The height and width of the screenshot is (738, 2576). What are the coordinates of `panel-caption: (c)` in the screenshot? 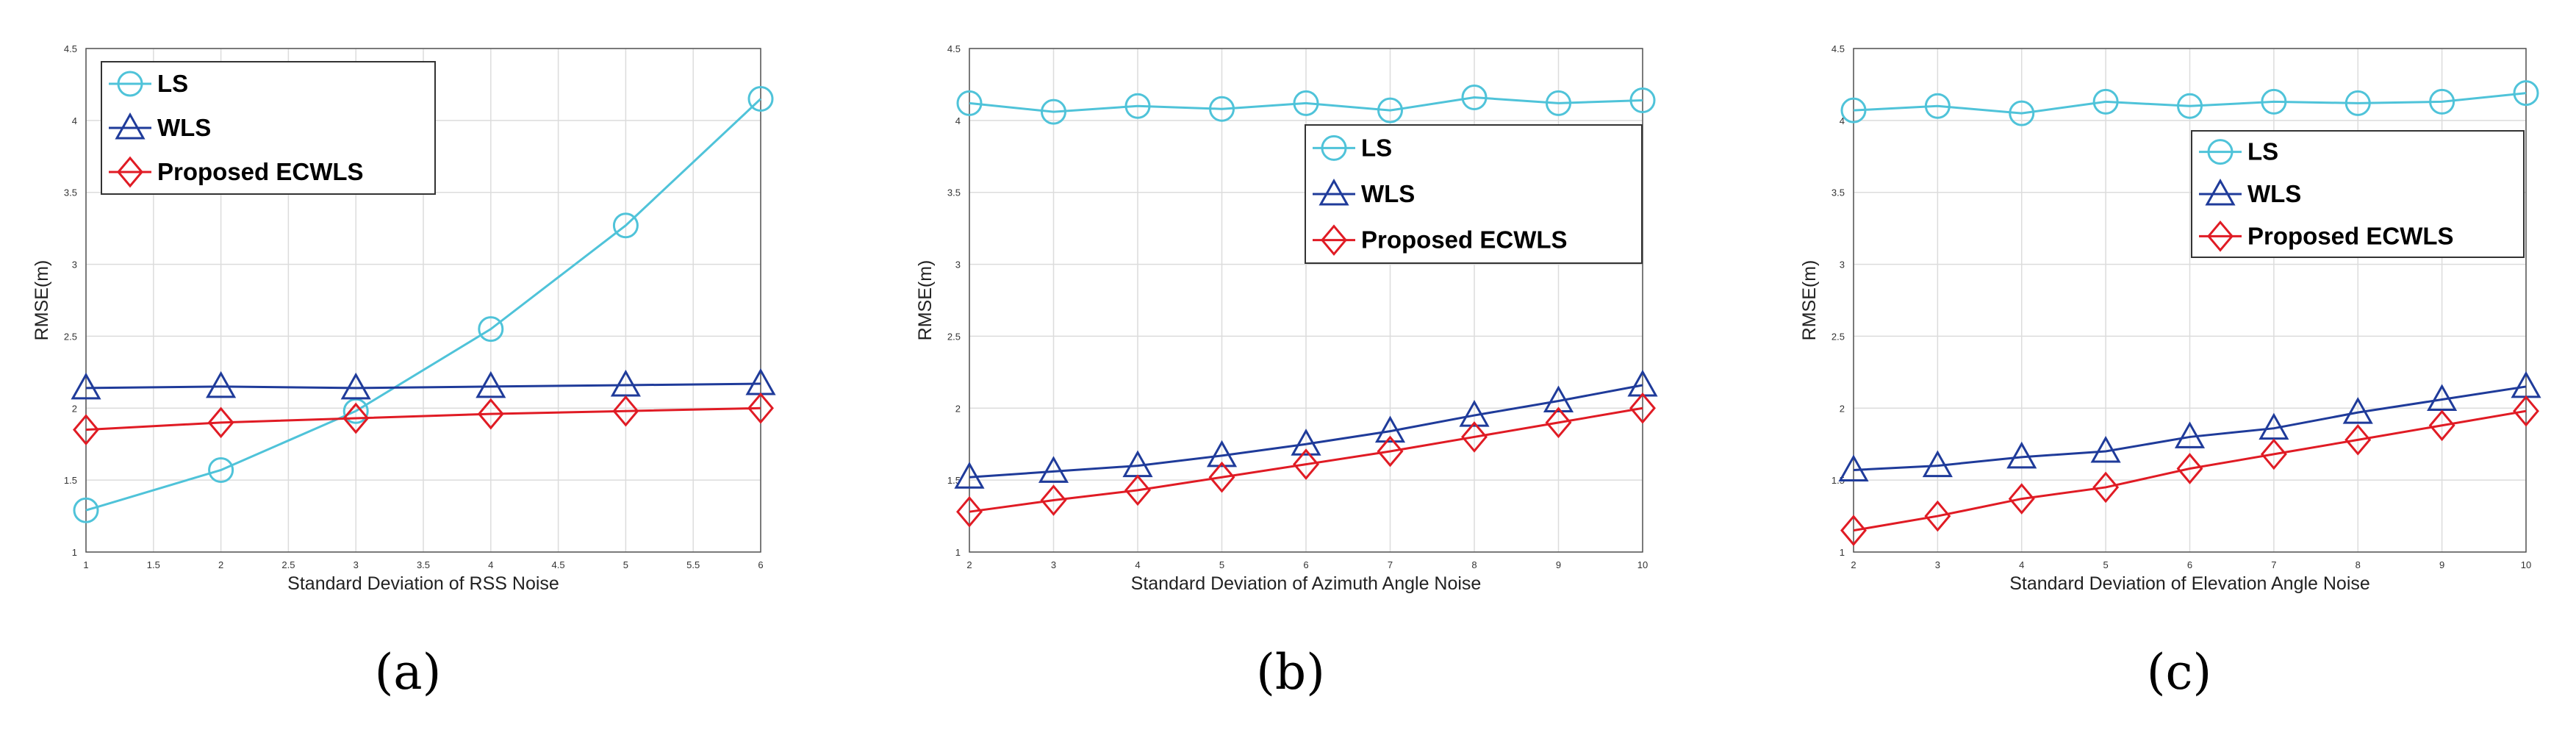 It's located at (2179, 672).